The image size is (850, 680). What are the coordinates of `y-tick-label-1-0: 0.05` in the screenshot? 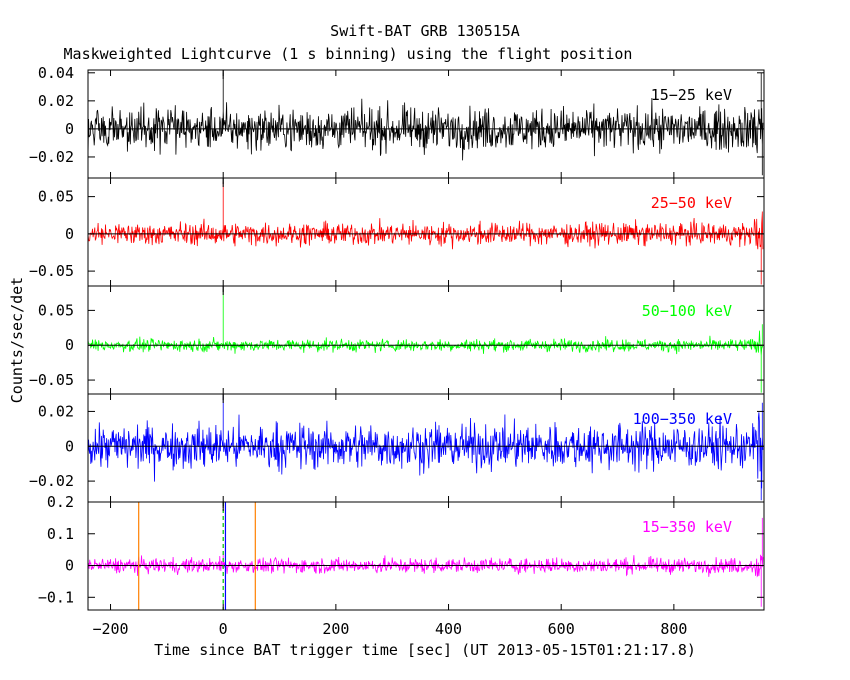 It's located at (56, 197).